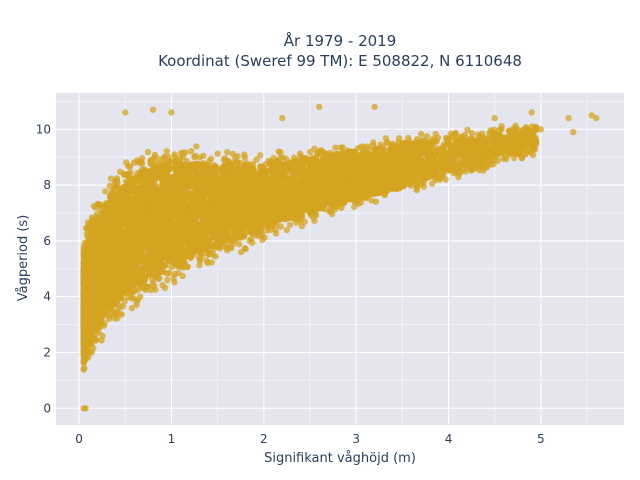 Image resolution: width=640 pixels, height=480 pixels. Describe the element at coordinates (340, 40) in the screenshot. I see `chart-title-line-1: År 1979 - 2019` at that location.